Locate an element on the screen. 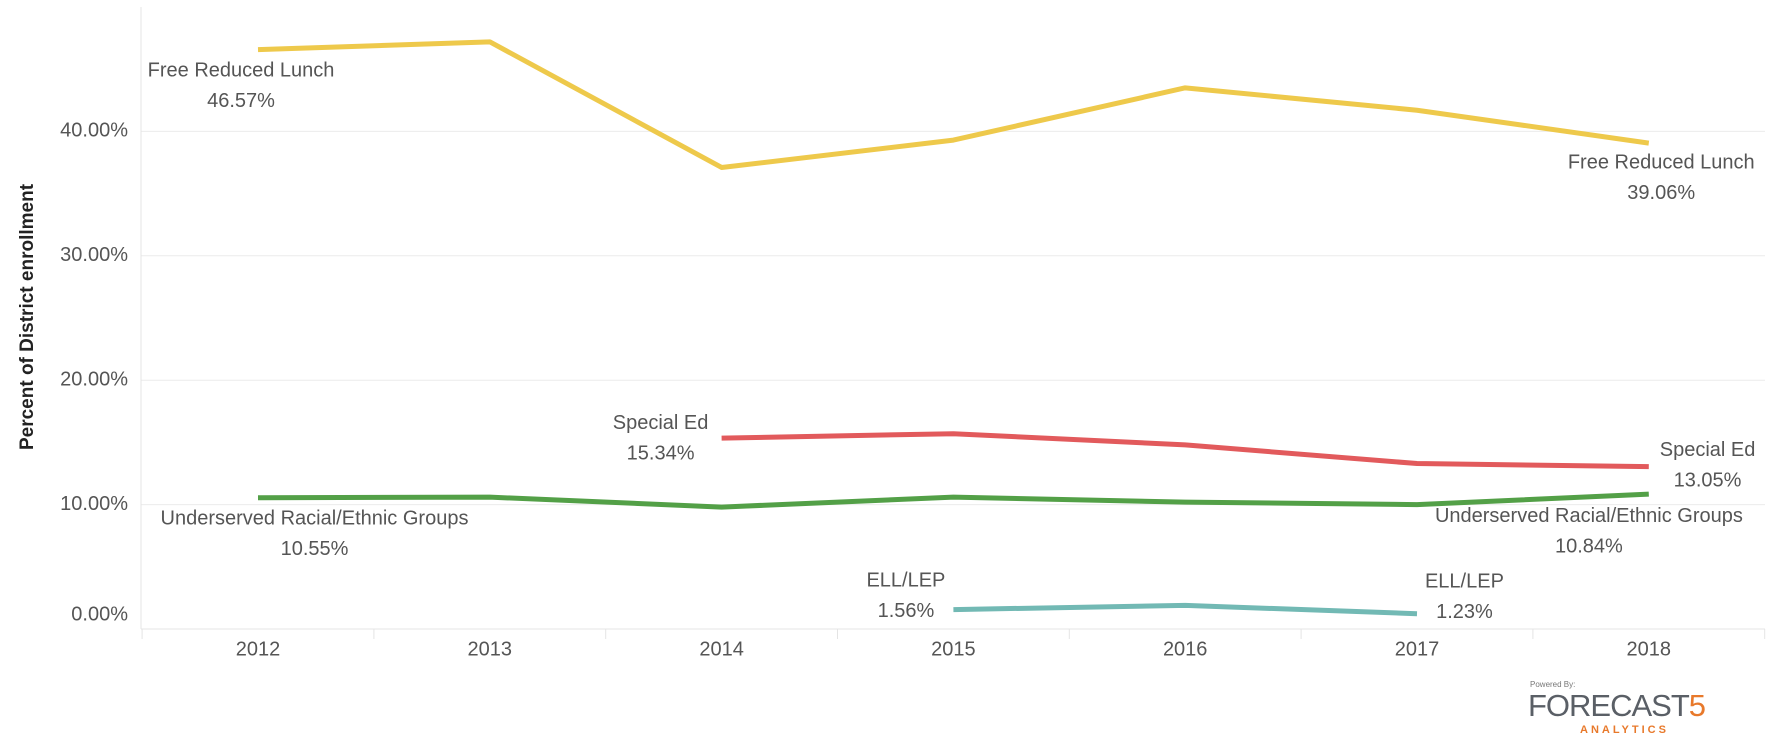 The height and width of the screenshot is (742, 1771). logo-brand: FORECAST5 is located at coordinates (1616, 705).